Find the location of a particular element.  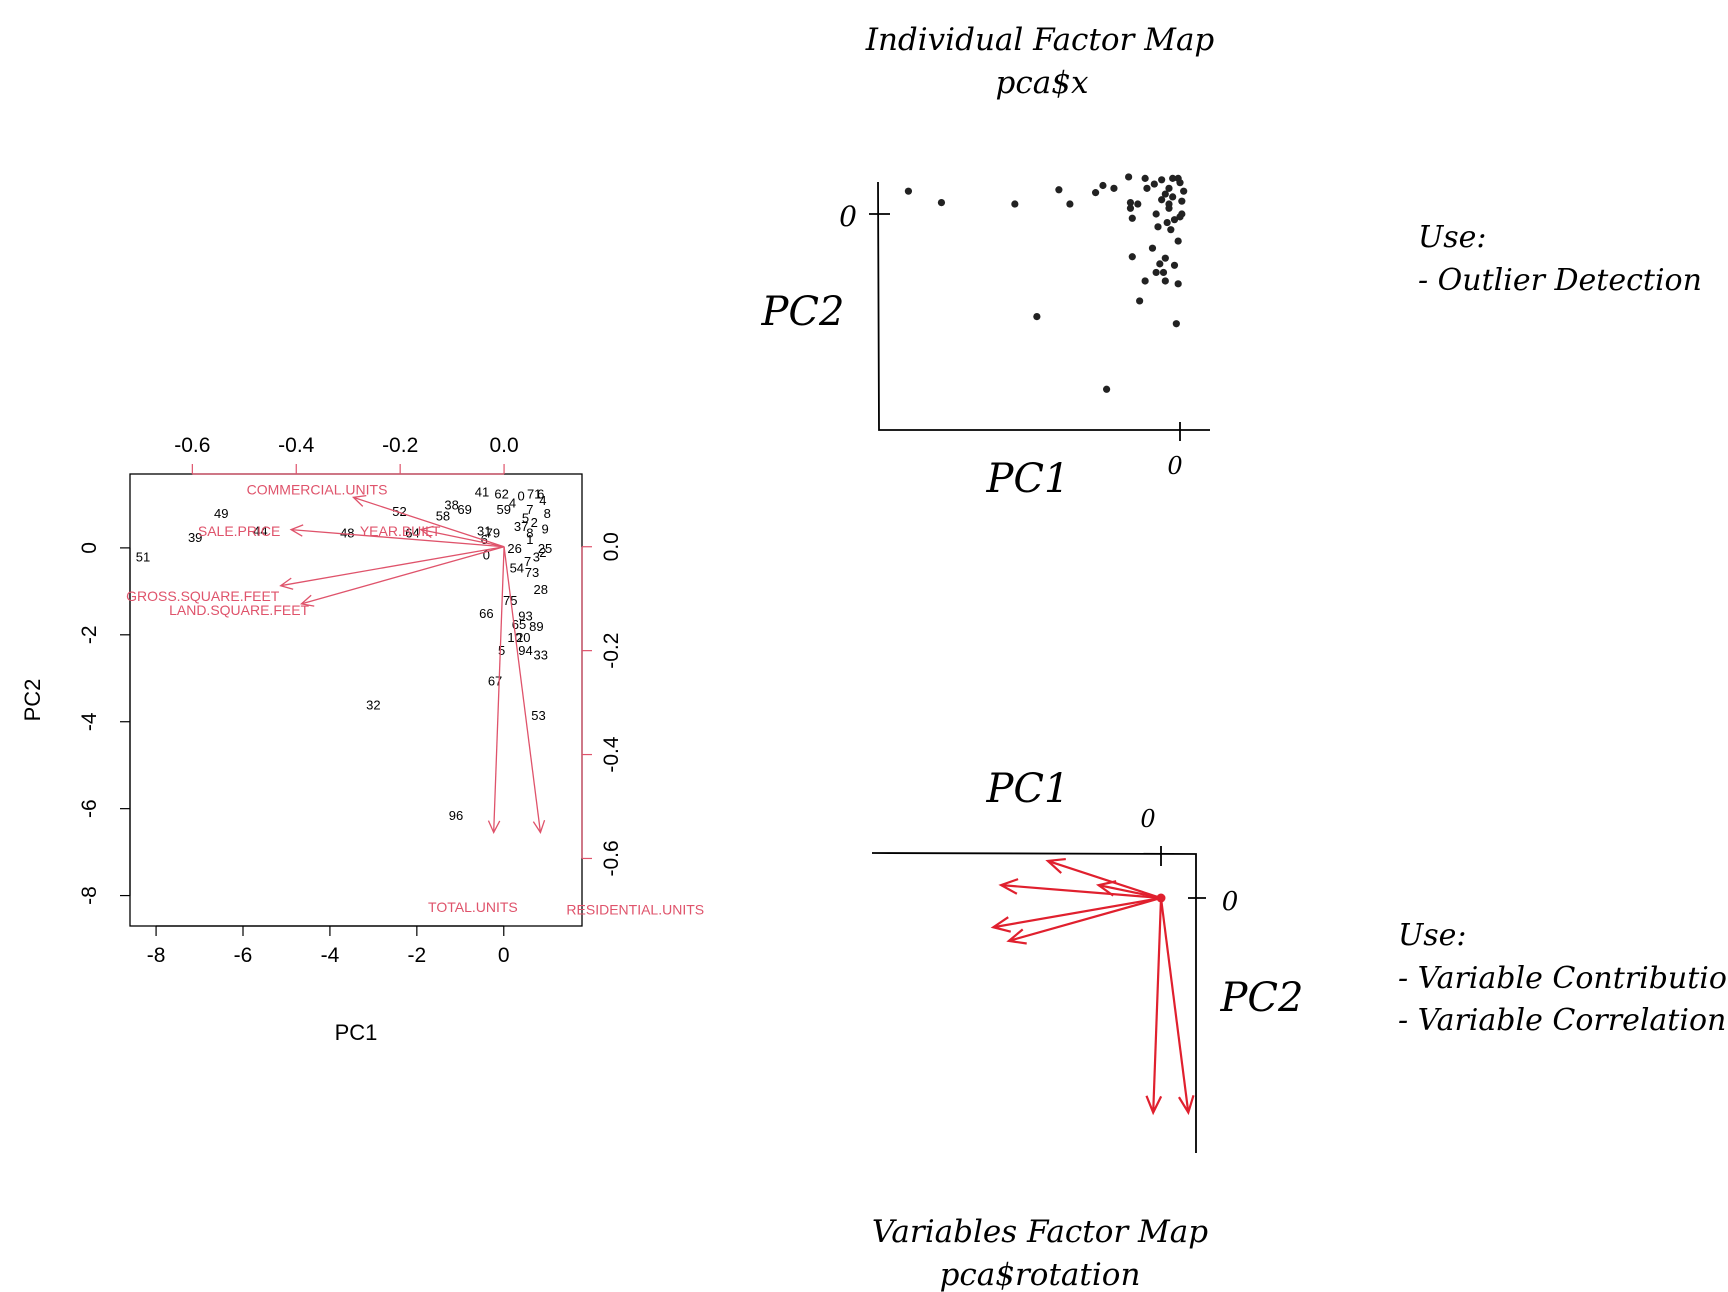

biplot-point-label: 2 is located at coordinates (534, 522).